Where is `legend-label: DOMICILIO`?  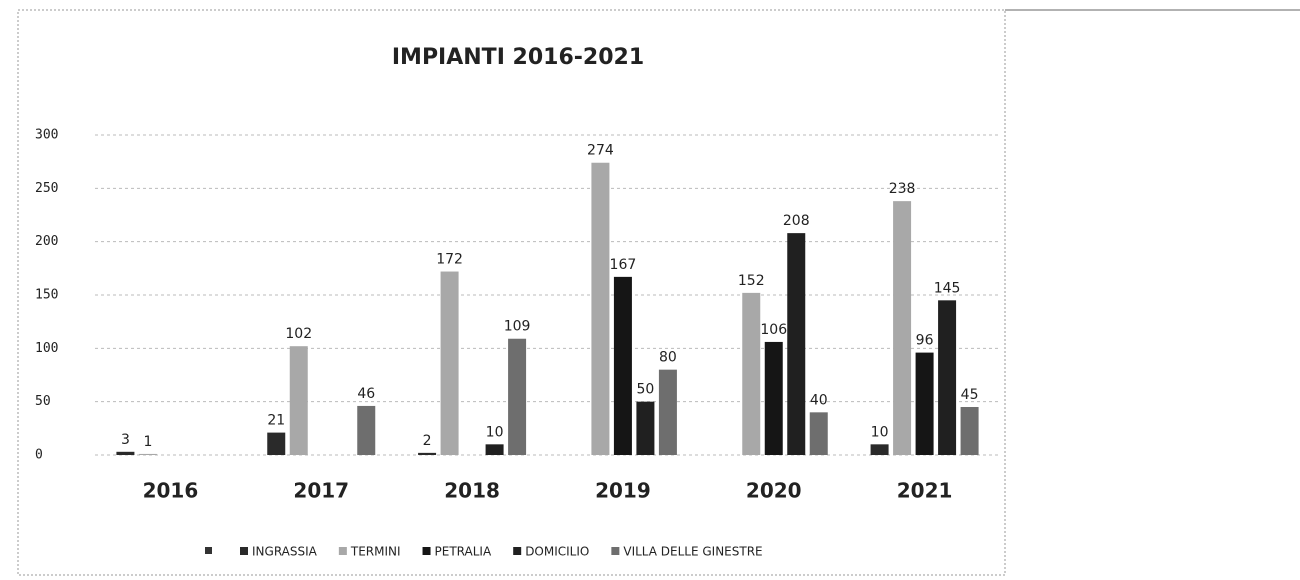
legend-label: DOMICILIO is located at coordinates (557, 552).